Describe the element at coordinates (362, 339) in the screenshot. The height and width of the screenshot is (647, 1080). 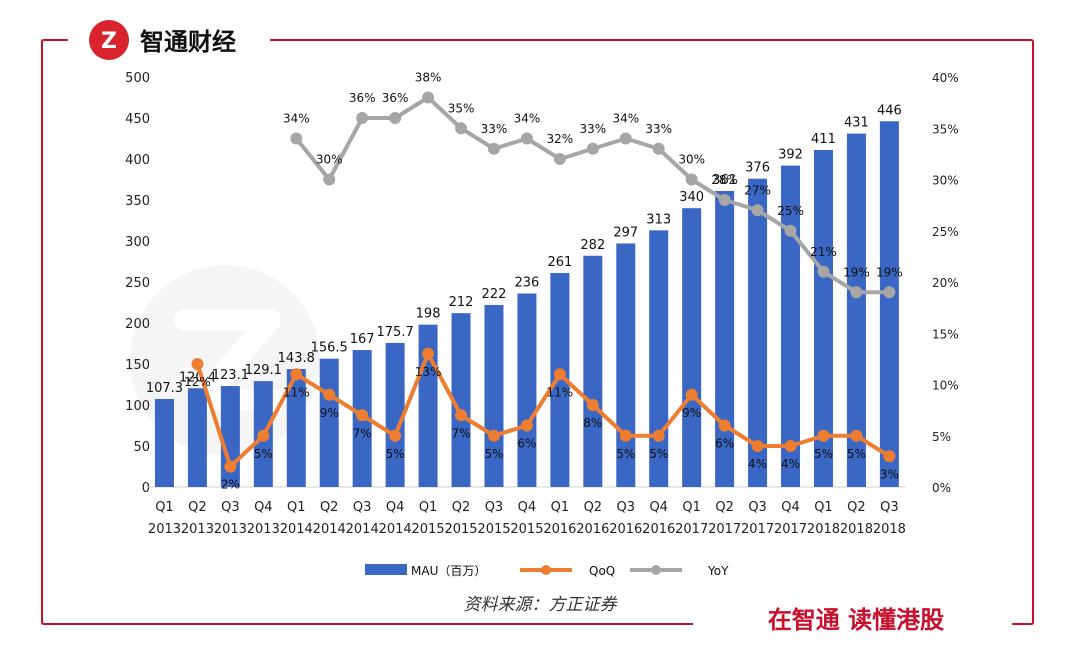
I see `mau-bar-label: 167` at that location.